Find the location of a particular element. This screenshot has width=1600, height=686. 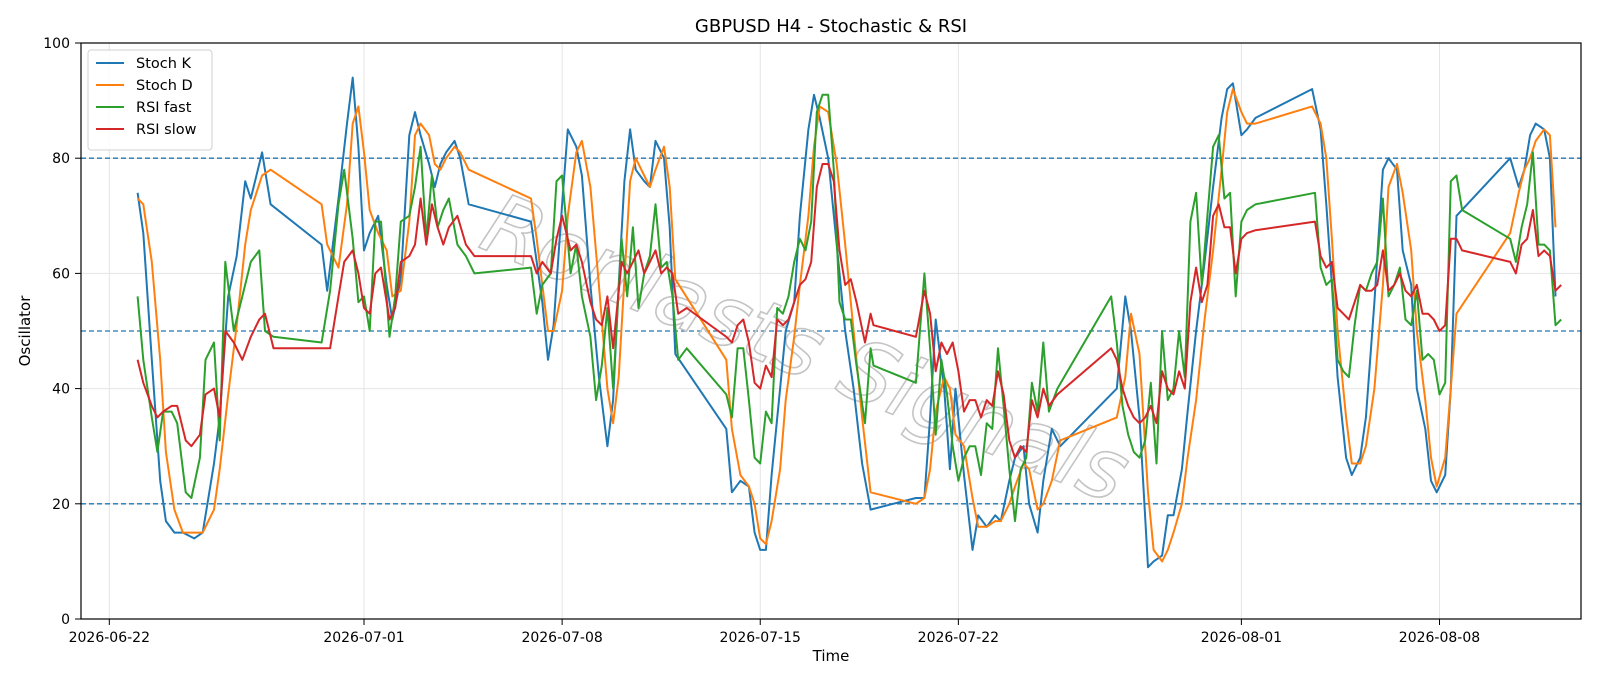

x-tick-label: 2026-07-01 is located at coordinates (363, 638).